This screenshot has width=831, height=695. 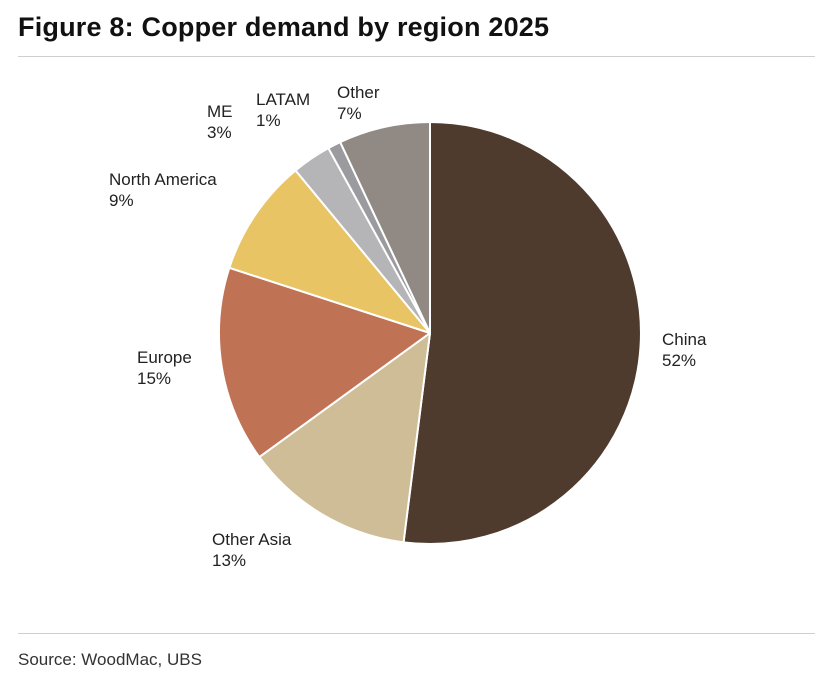 What do you see at coordinates (219, 132) in the screenshot?
I see `slice-value-me: 3%` at bounding box center [219, 132].